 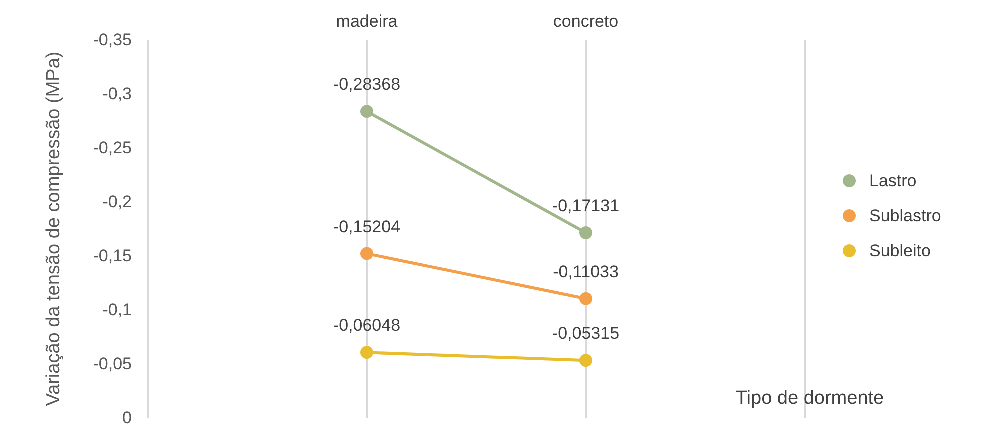 What do you see at coordinates (906, 216) in the screenshot?
I see `legend-label: Sublastro` at bounding box center [906, 216].